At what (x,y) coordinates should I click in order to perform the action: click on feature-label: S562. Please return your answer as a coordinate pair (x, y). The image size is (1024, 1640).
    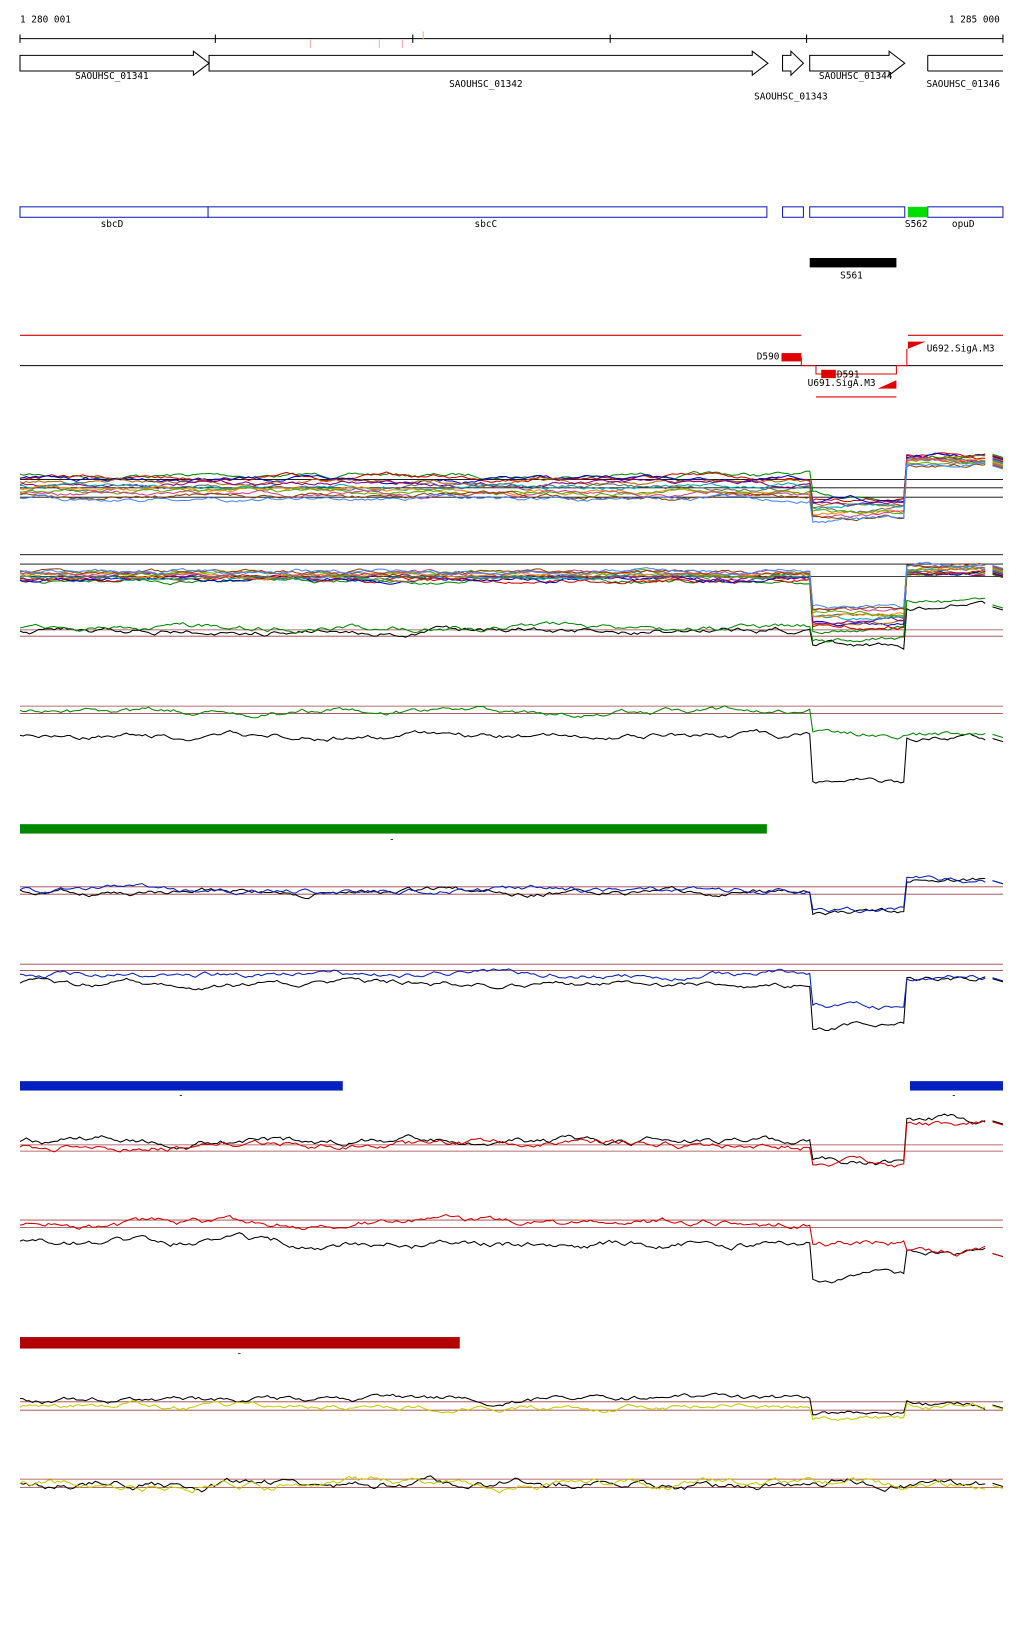
    Looking at the image, I should click on (916, 224).